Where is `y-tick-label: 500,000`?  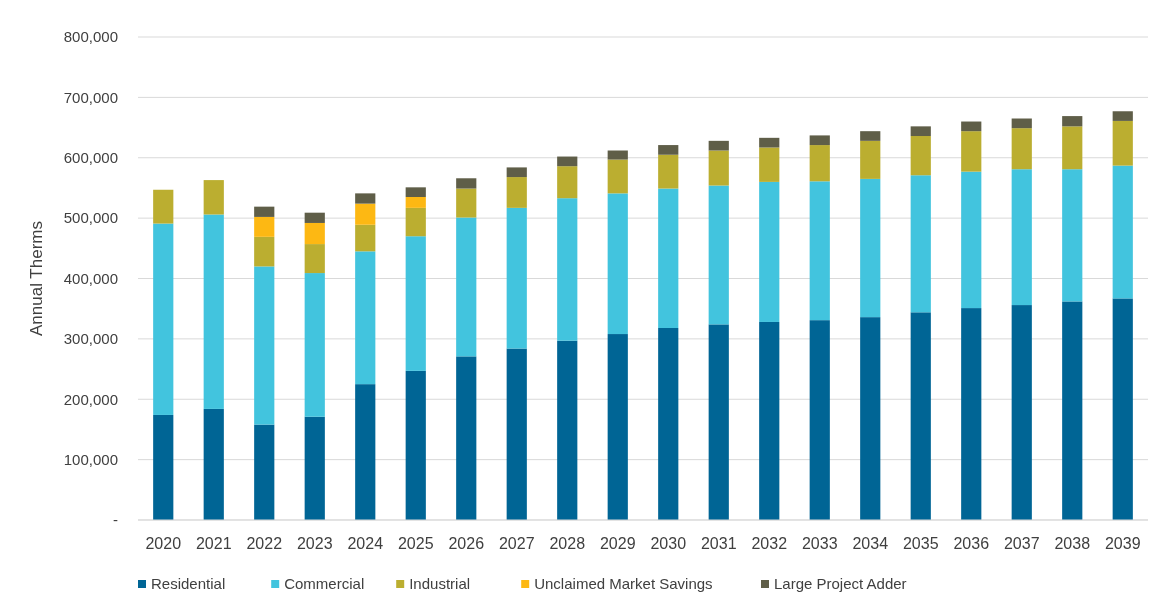
y-tick-label: 500,000 is located at coordinates (90, 218).